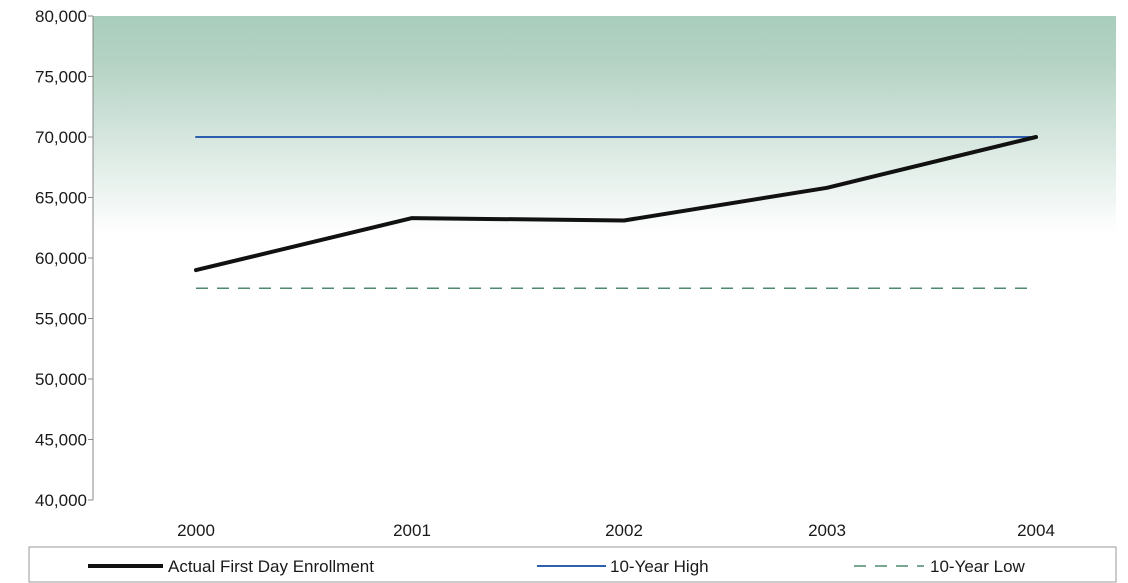  What do you see at coordinates (196, 530) in the screenshot?
I see `x-tick-label: 2000` at bounding box center [196, 530].